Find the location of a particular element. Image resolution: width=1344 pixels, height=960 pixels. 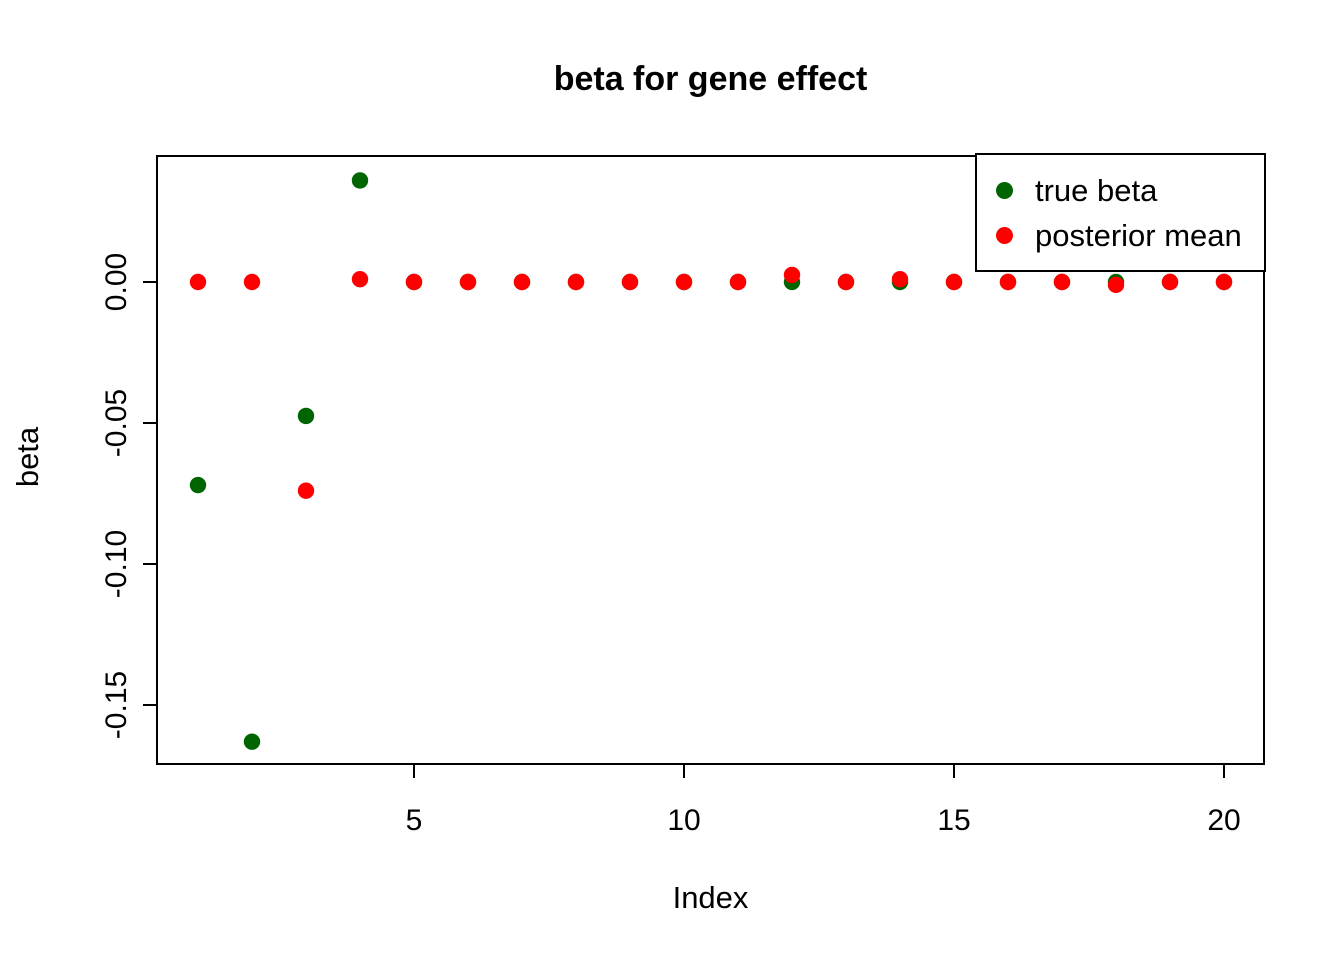

y-tick-label: -0.10 is located at coordinates (116, 564).